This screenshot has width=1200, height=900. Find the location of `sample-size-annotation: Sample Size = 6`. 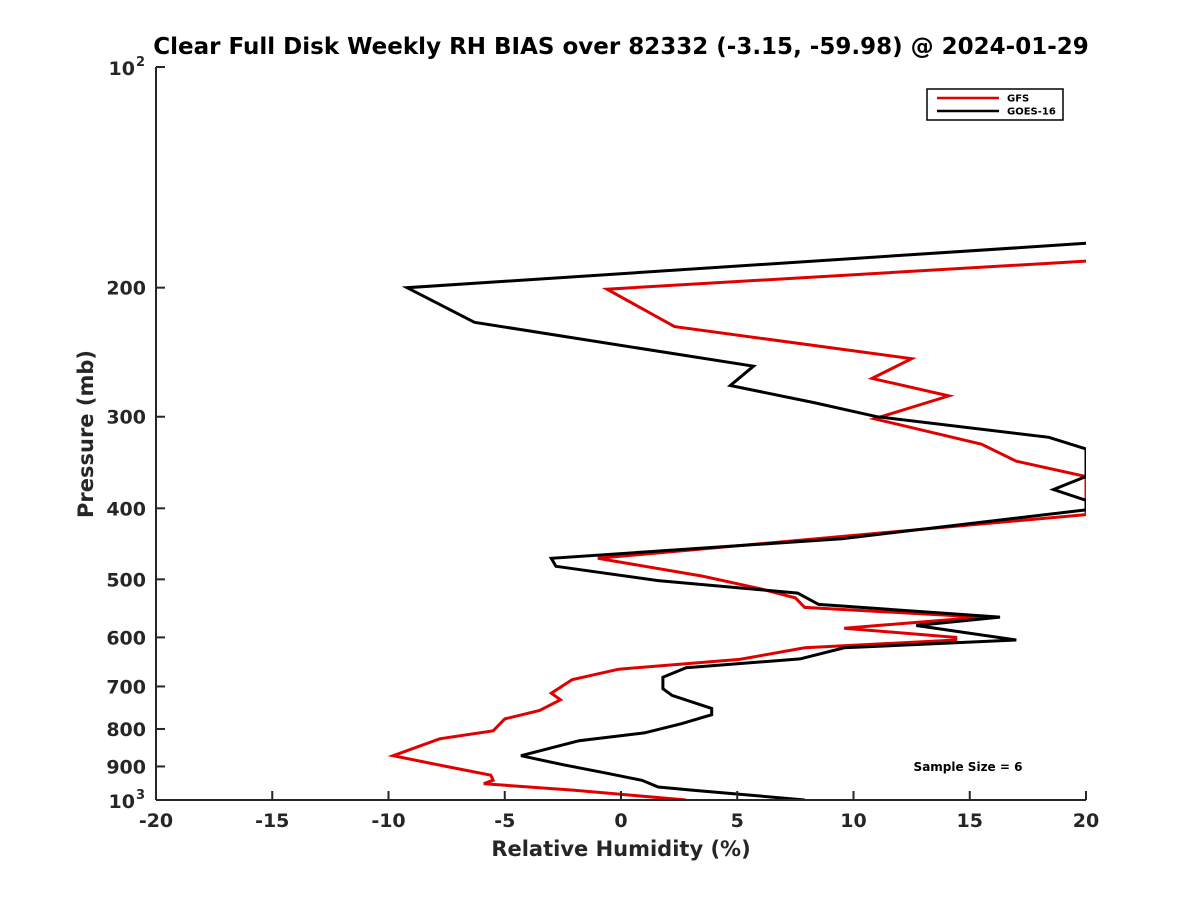

sample-size-annotation: Sample Size = 6 is located at coordinates (968, 767).